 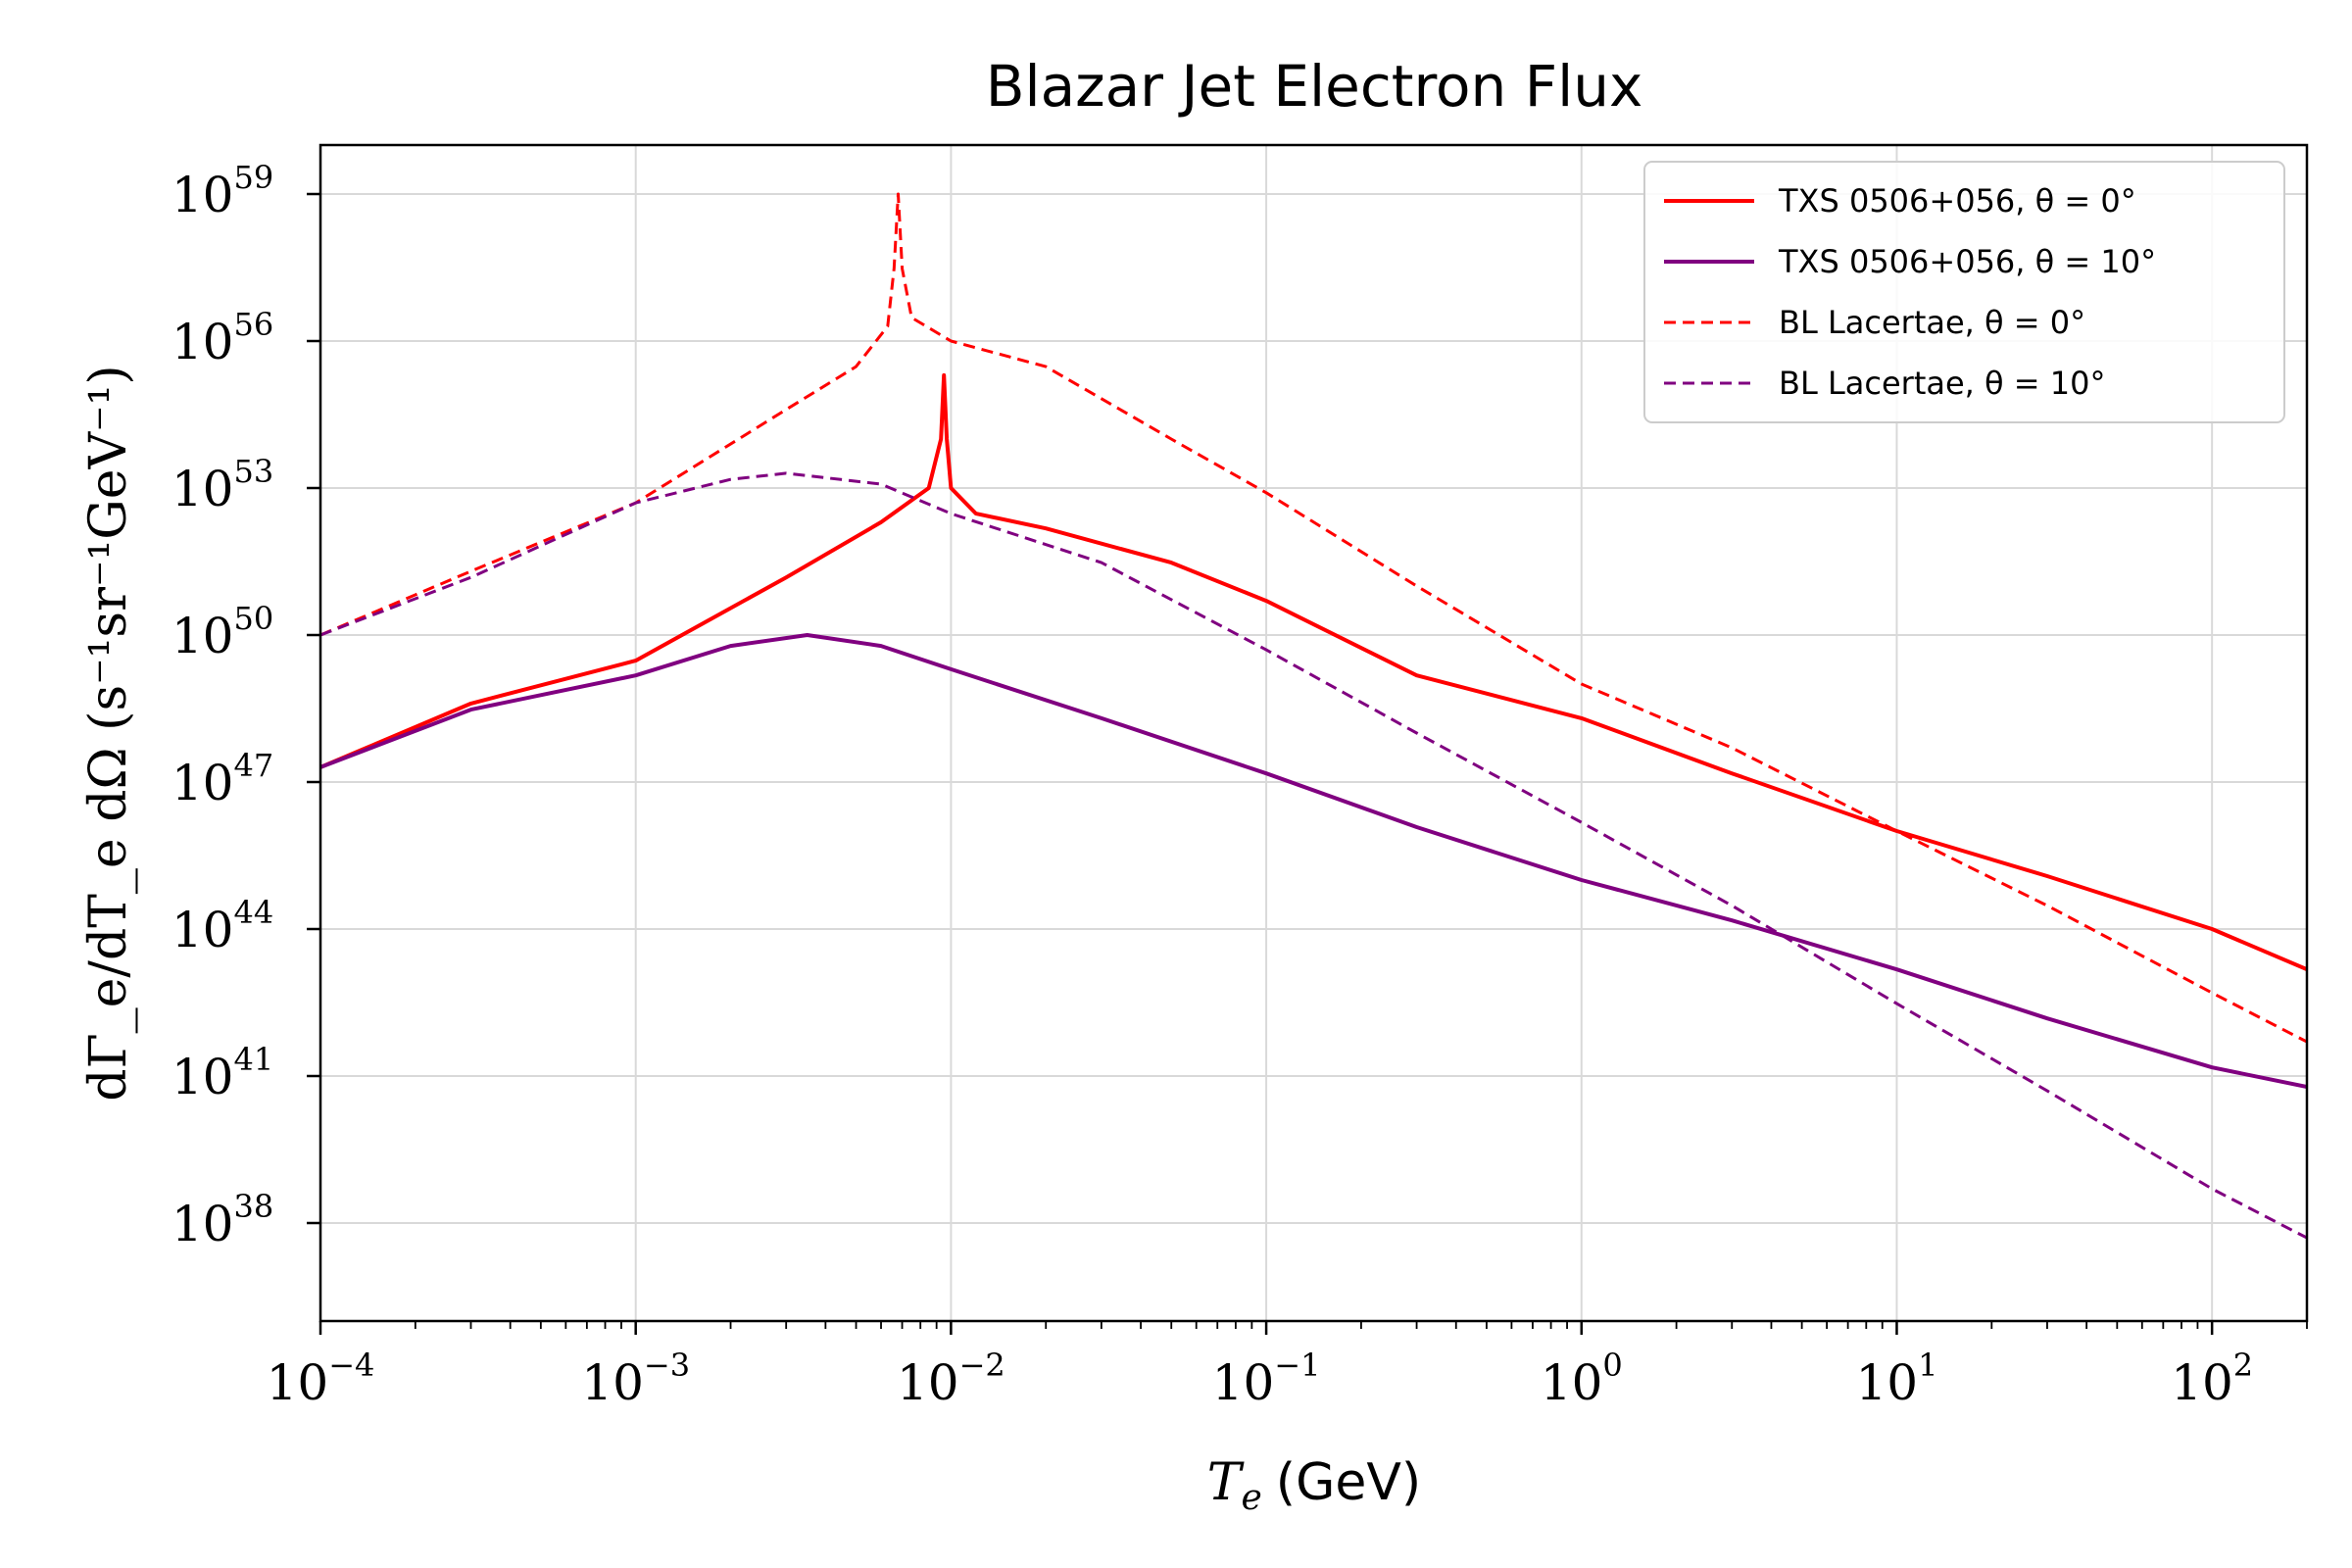 I want to click on x-axis-var: T, so click(x=1226, y=1482).